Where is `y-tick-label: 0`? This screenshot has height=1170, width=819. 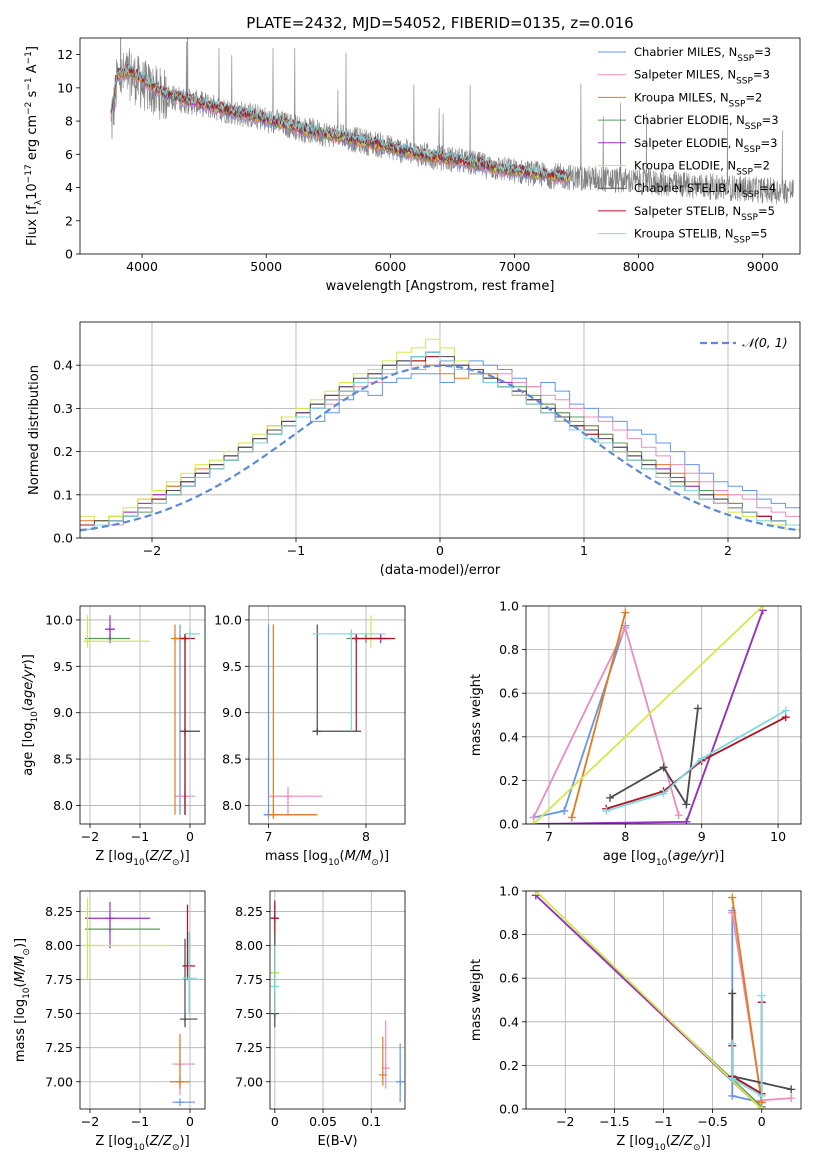 y-tick-label: 0 is located at coordinates (69, 254).